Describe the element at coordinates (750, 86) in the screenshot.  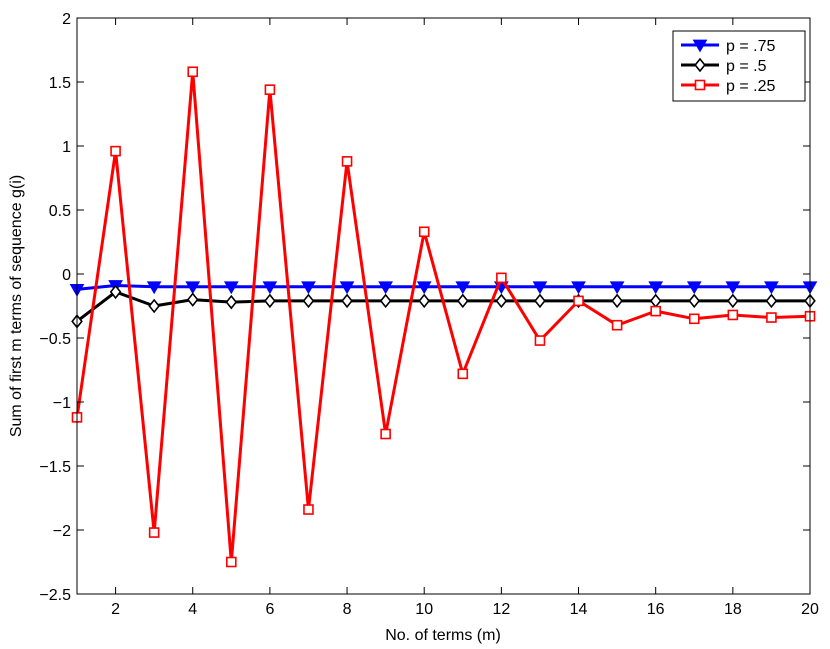
I see `legend-label: p = .25` at that location.